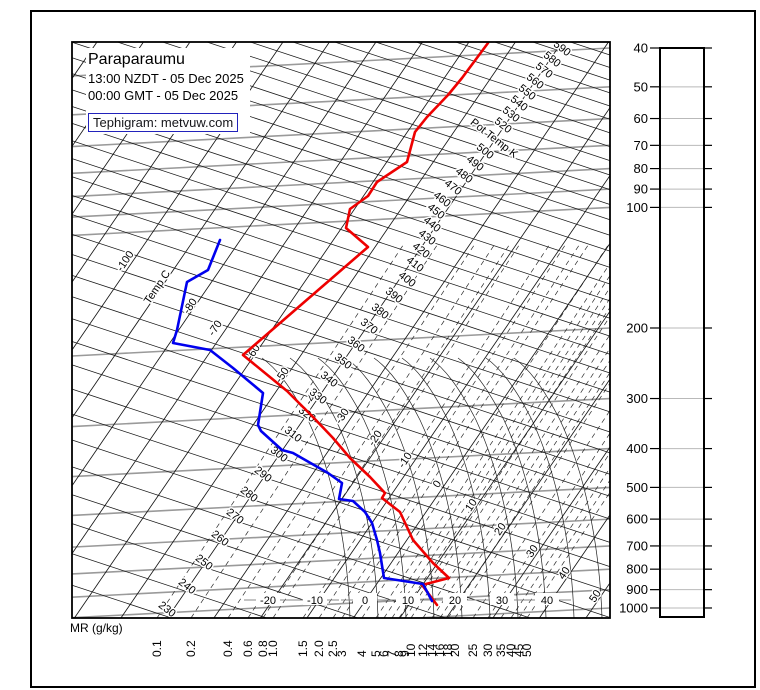 Image resolution: width=760 pixels, height=690 pixels. I want to click on surface-temp-label-10: 10, so click(408, 601).